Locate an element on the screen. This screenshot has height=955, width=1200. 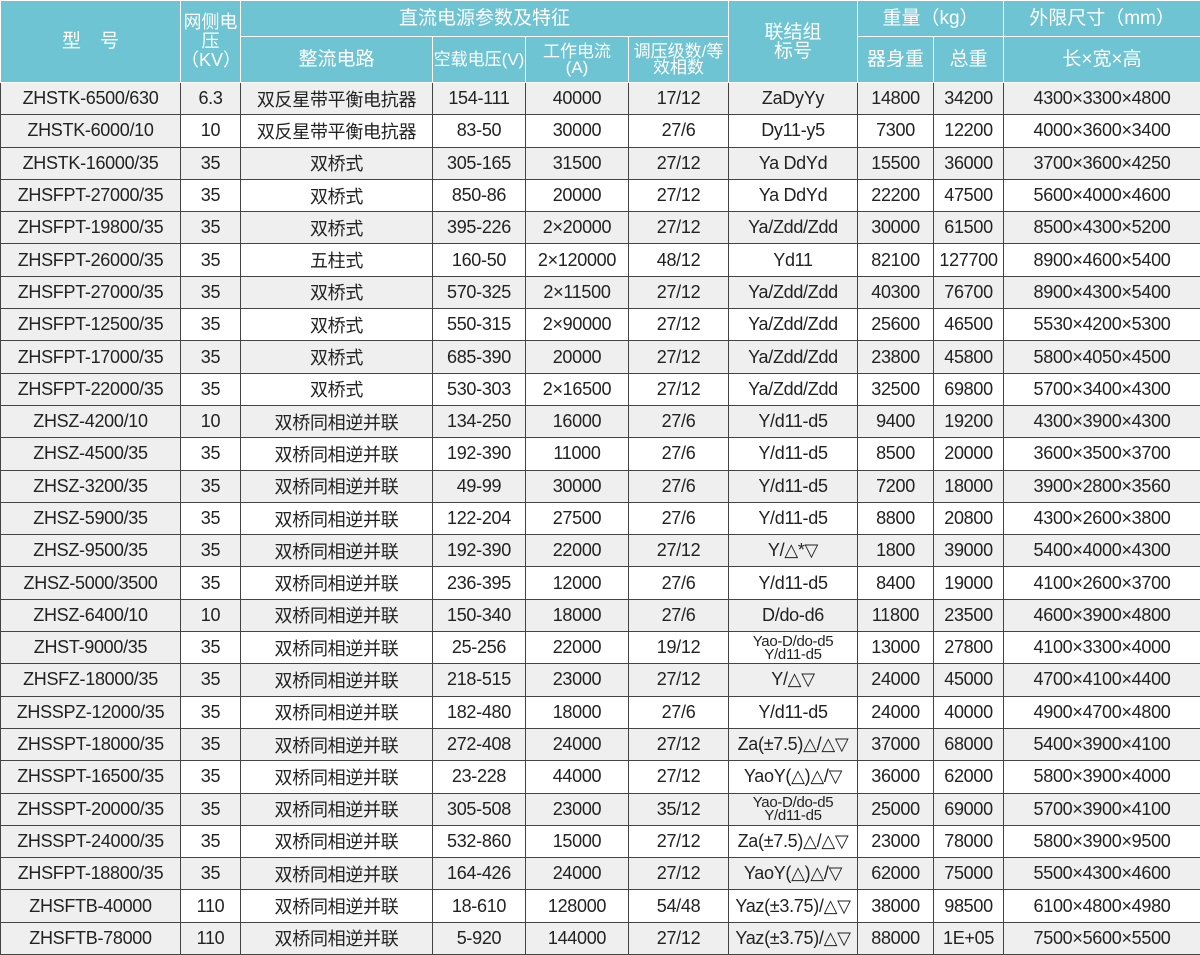
cell-body-weight: 15500 is located at coordinates (896, 163).